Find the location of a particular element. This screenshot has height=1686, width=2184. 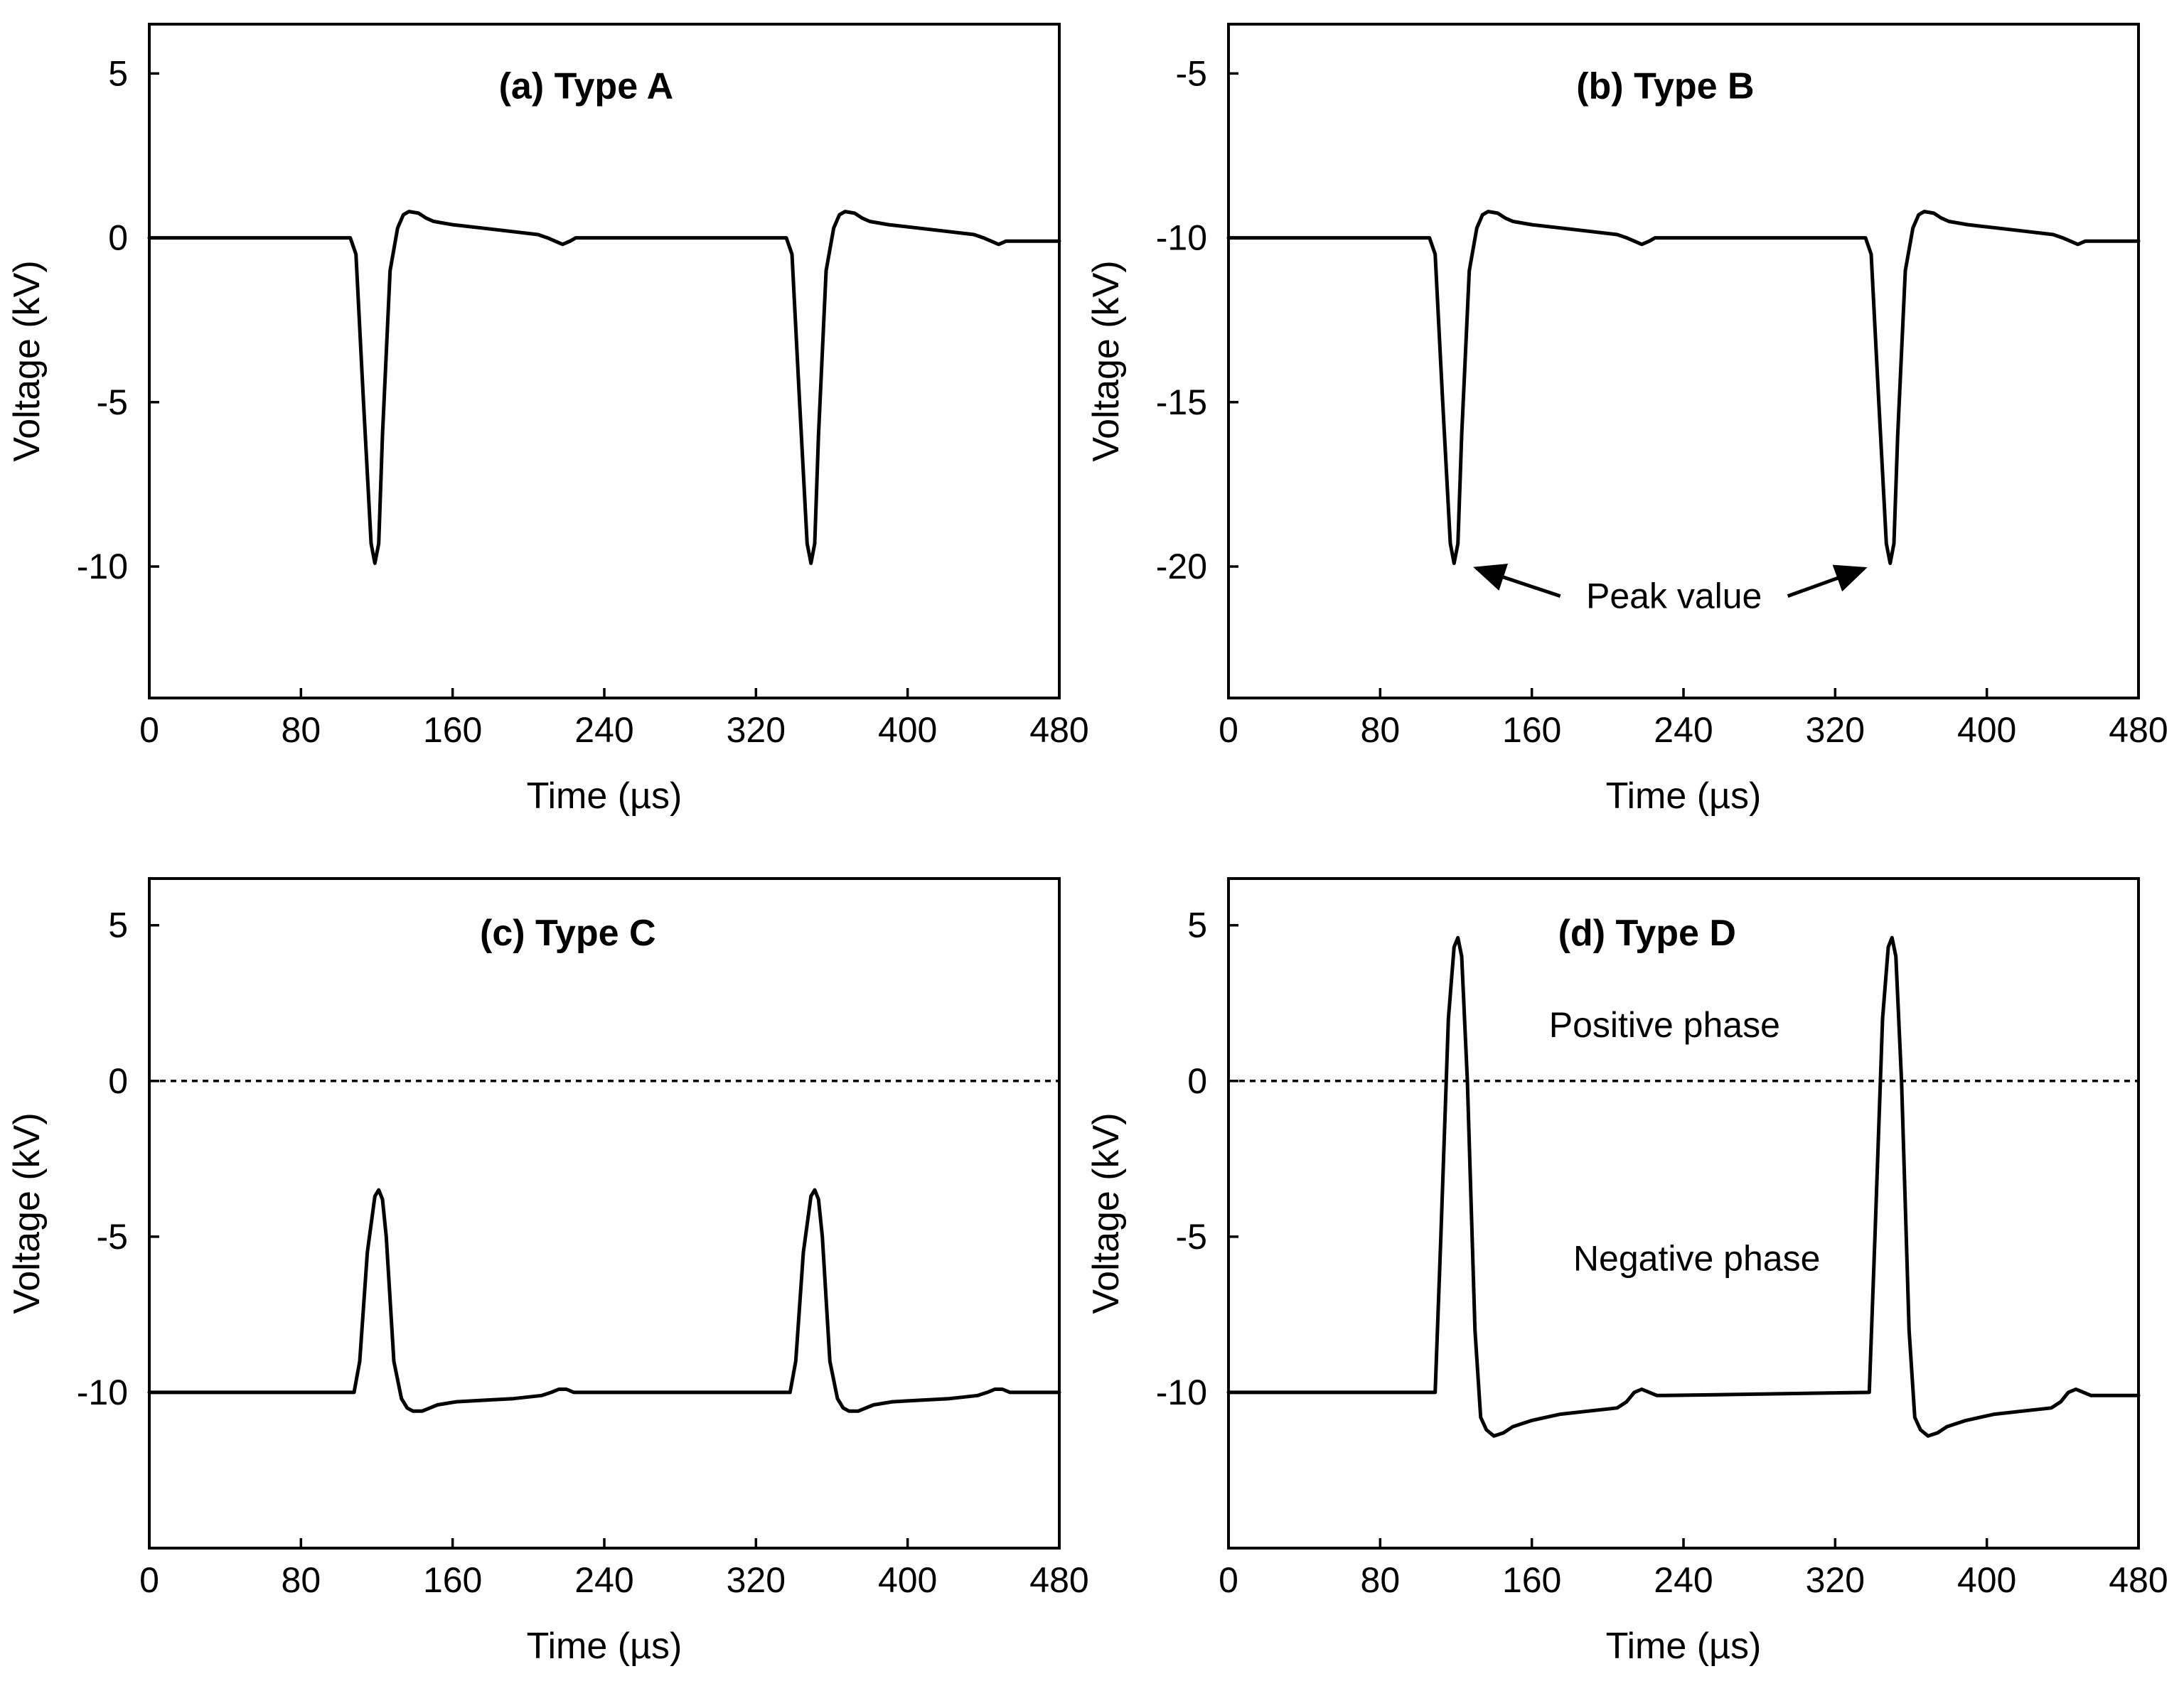

panel-title: (a) Type A is located at coordinates (586, 86).